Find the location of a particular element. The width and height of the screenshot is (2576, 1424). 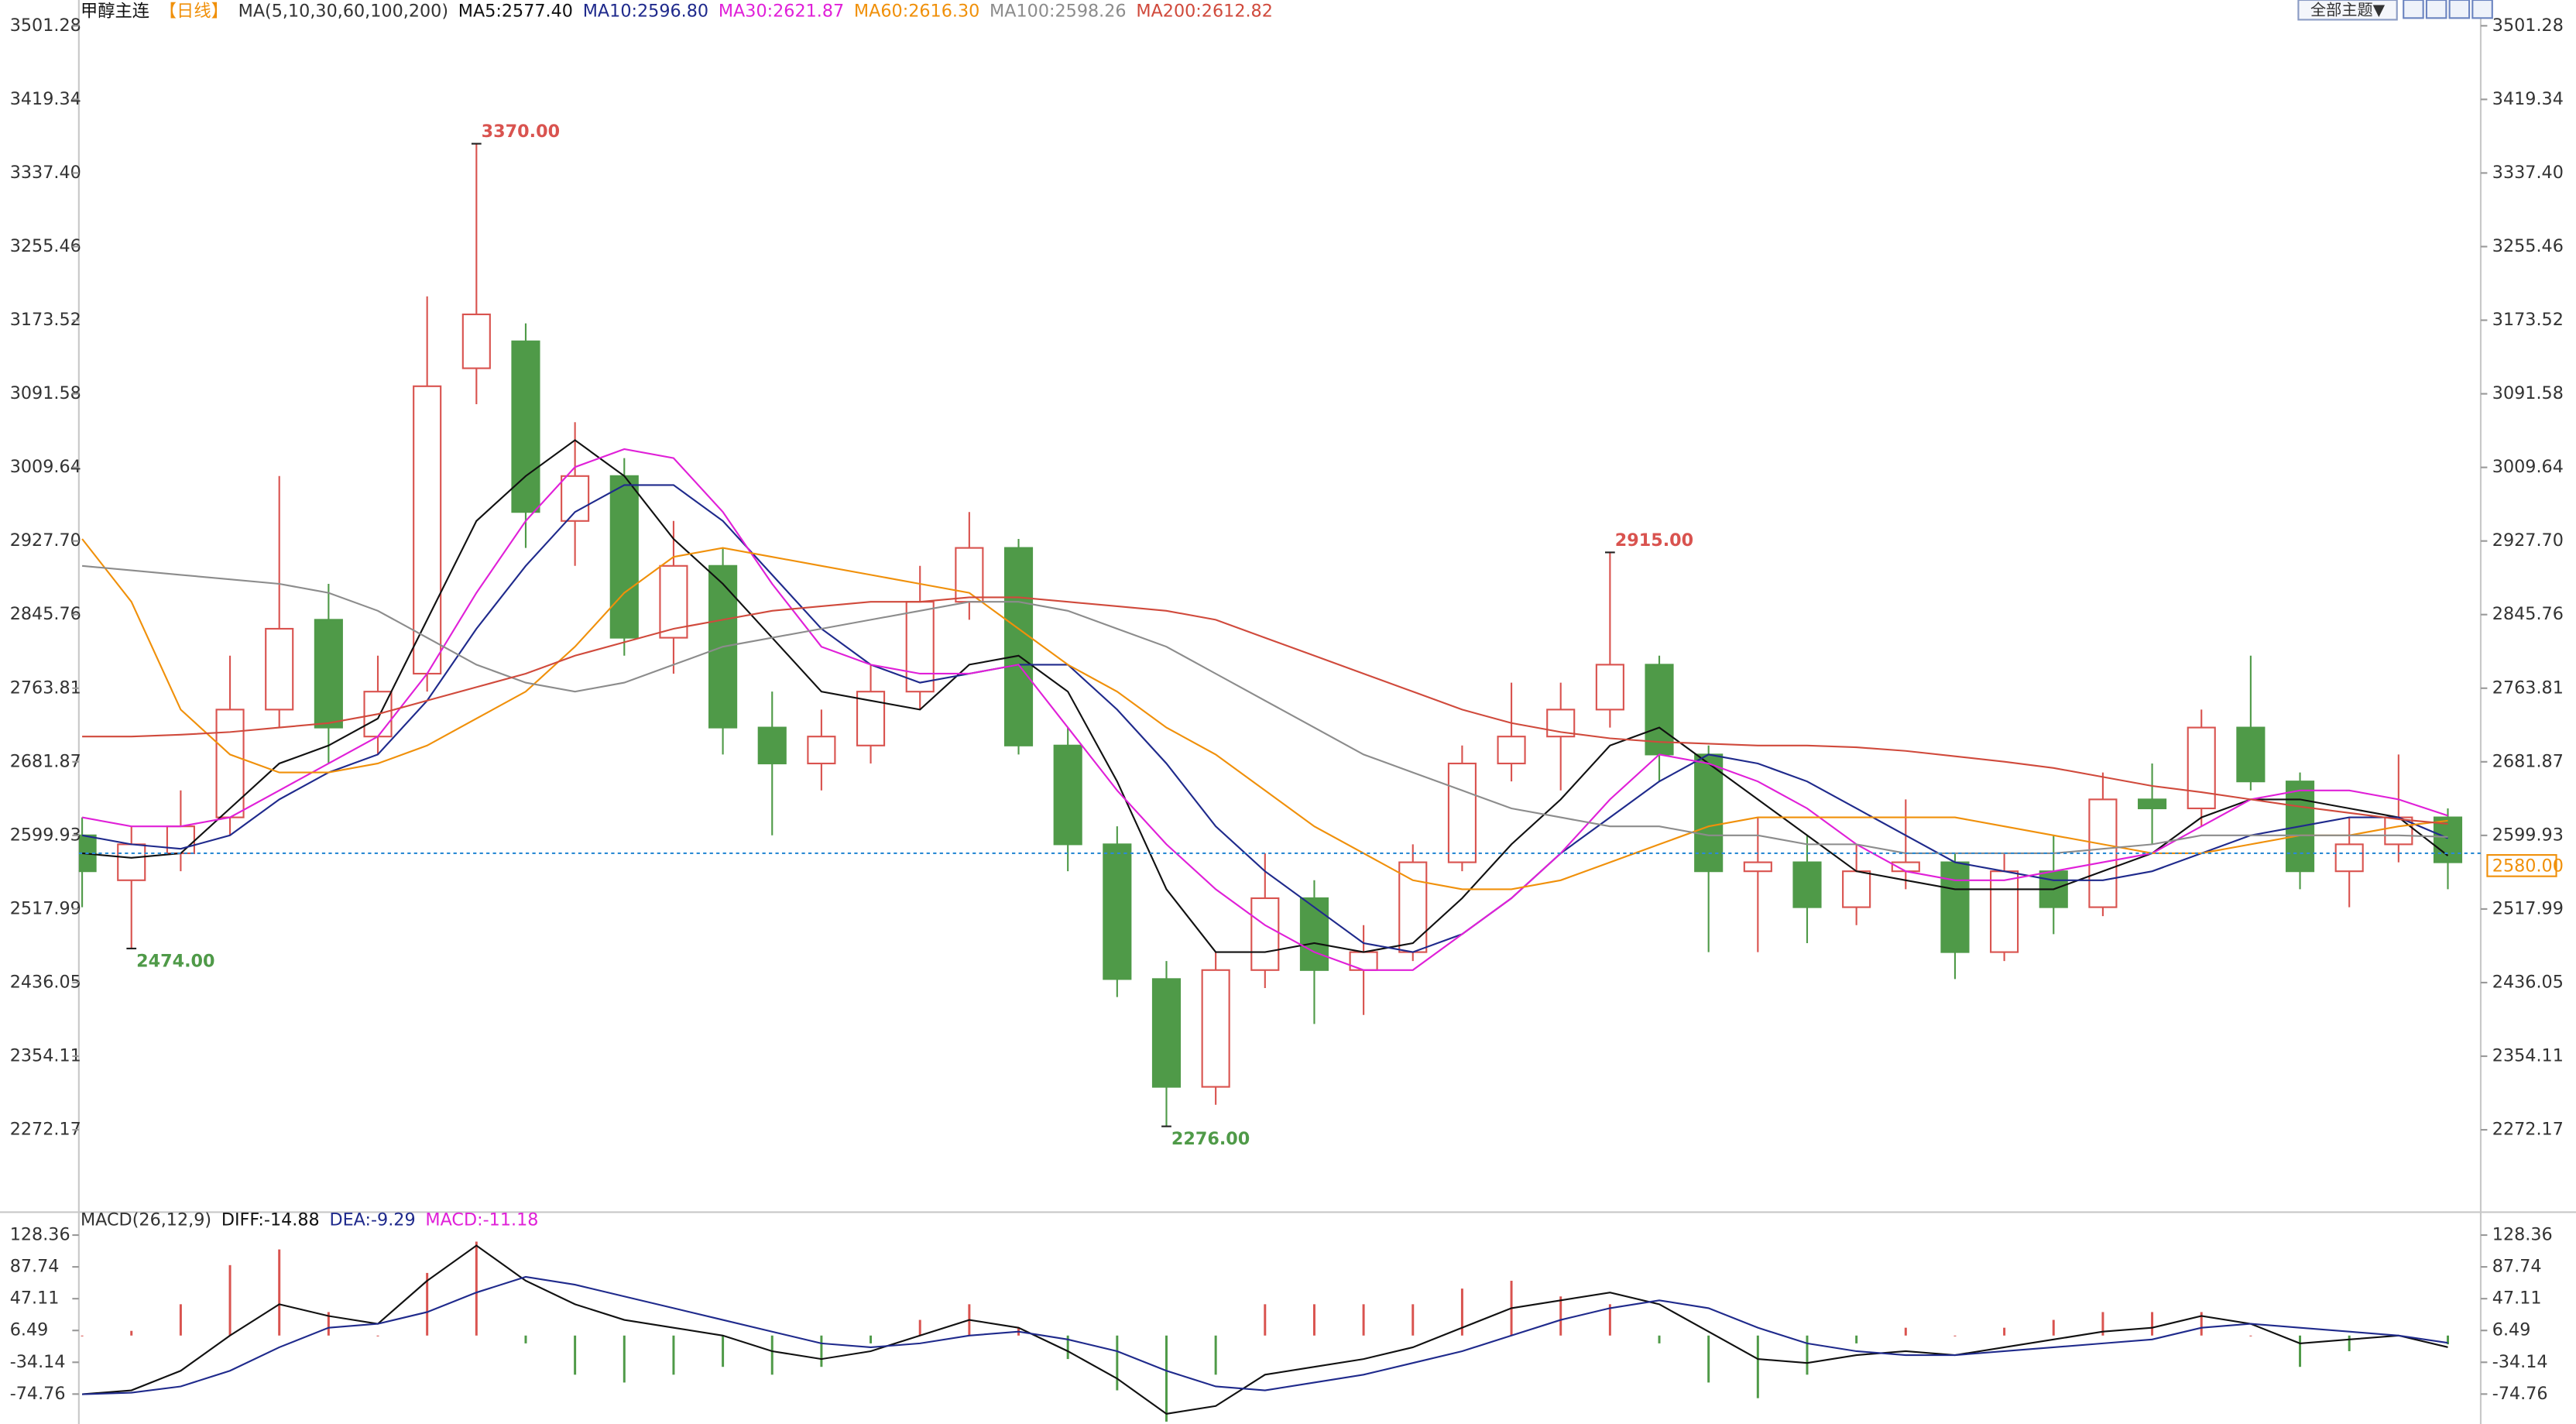

y-tick-label-right: 87.74 is located at coordinates (2517, 1267).